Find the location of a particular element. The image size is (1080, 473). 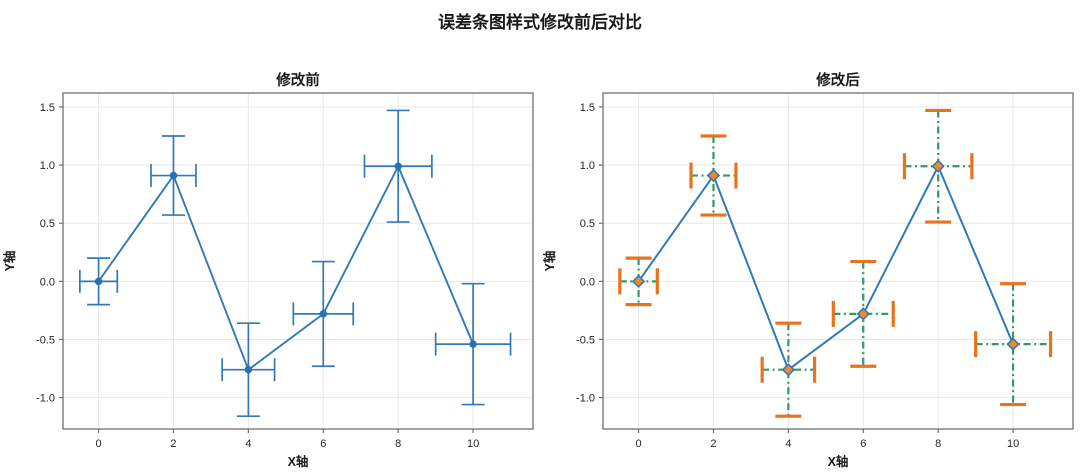

chart-after-title: 修改后 is located at coordinates (838, 81).